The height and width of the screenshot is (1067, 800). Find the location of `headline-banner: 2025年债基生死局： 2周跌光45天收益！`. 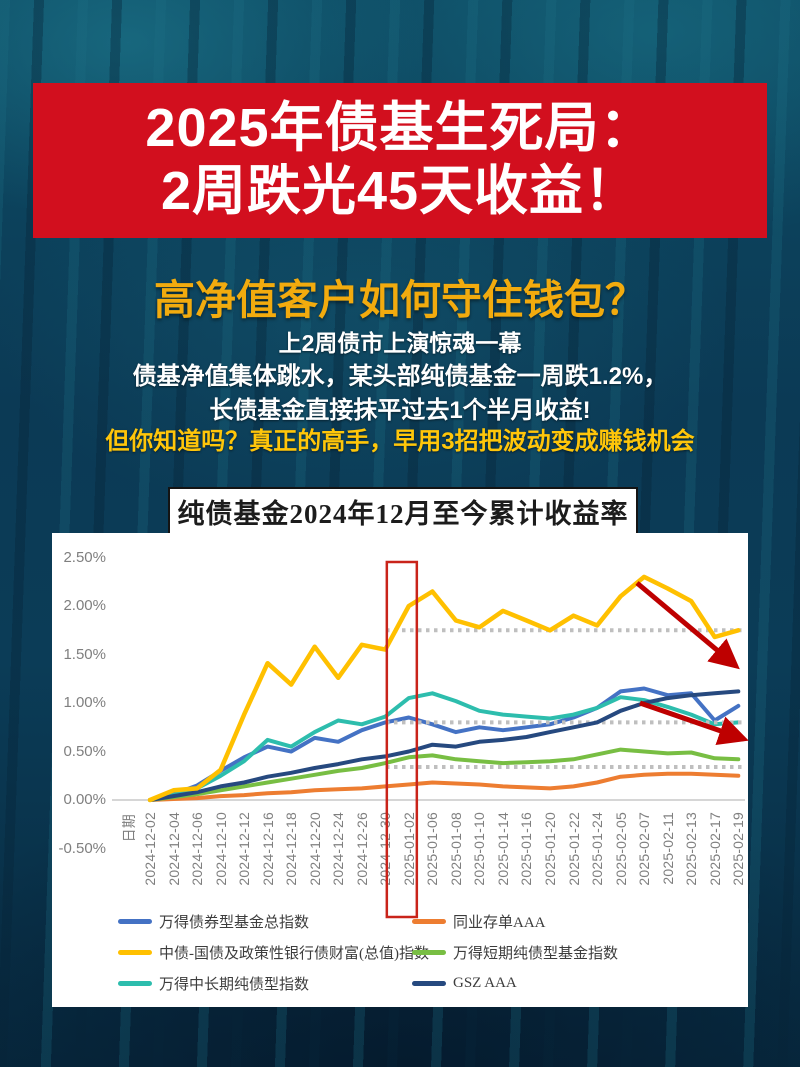

headline-banner: 2025年债基生死局： 2周跌光45天收益！ is located at coordinates (400, 160).